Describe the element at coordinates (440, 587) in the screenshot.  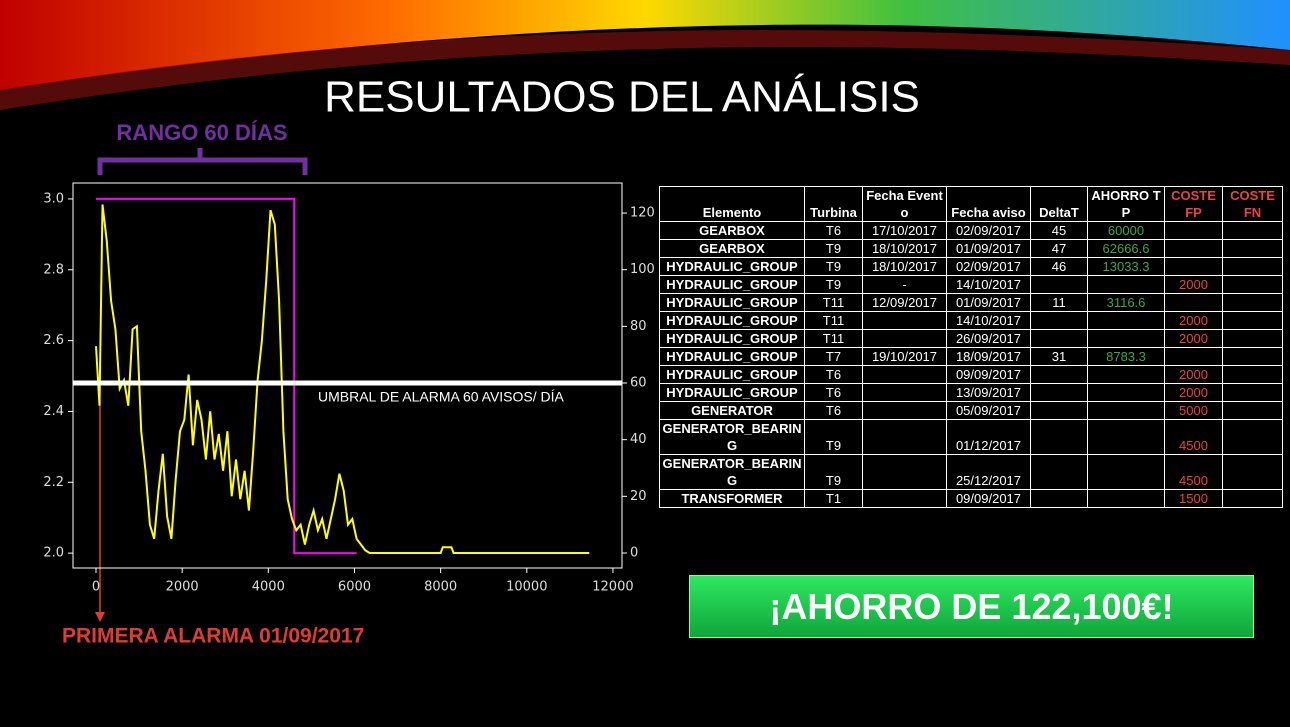
I see `x-tick-label: 8000` at that location.